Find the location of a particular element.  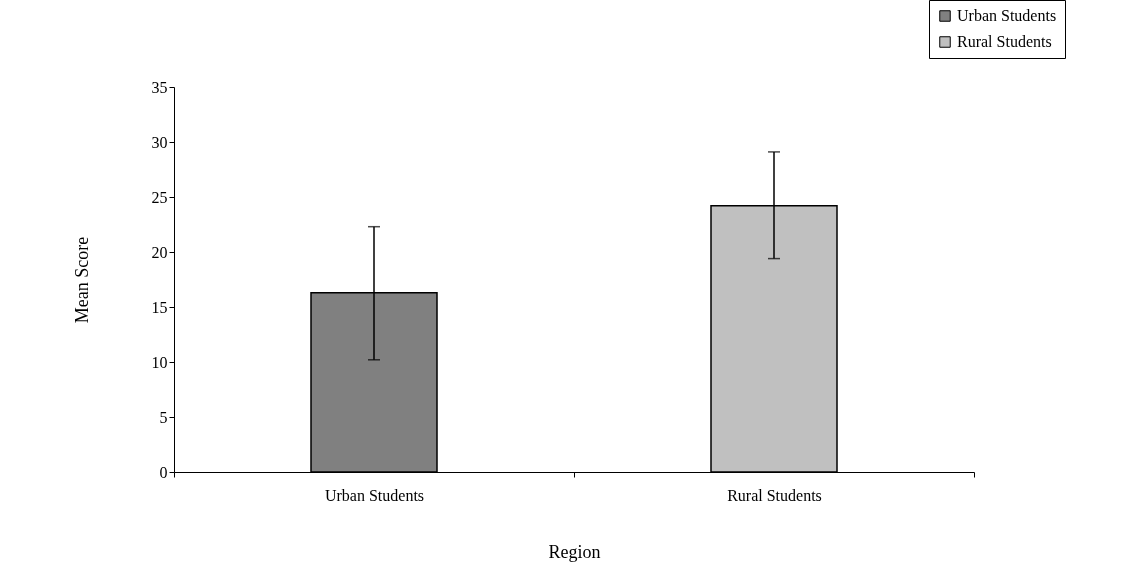

y-tick-label: 0 is located at coordinates (163, 472).